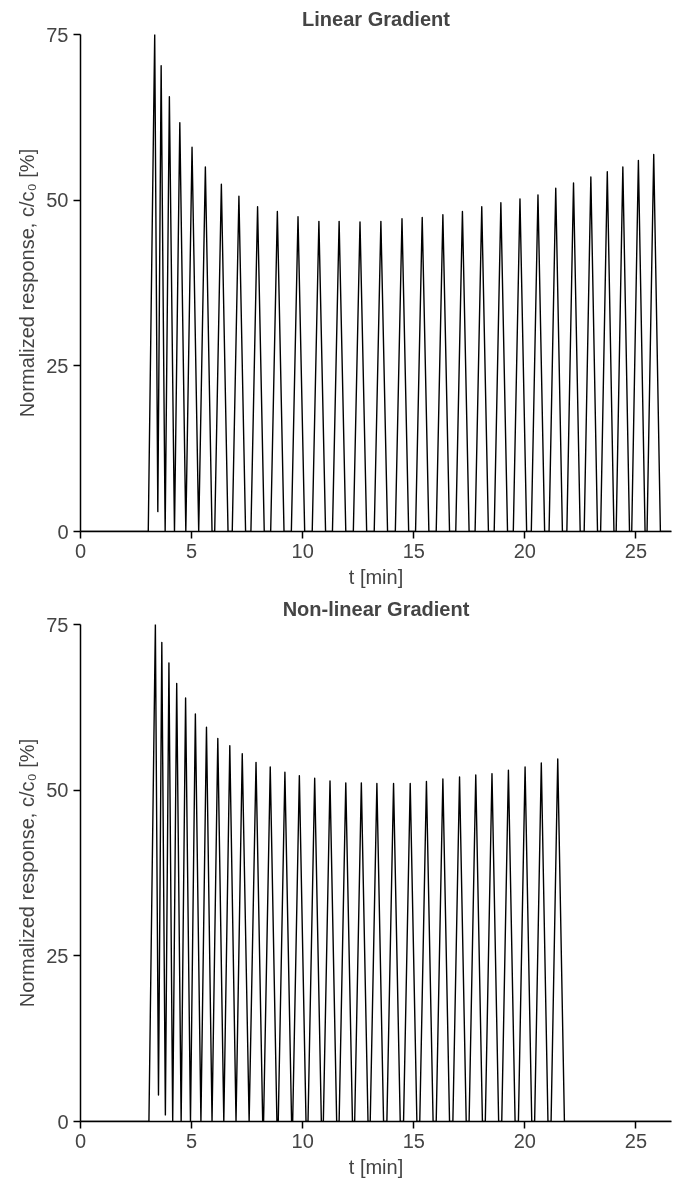 Image resolution: width=681 pixels, height=1194 pixels. What do you see at coordinates (376, 608) in the screenshot?
I see `chart-title: Non-linear Gradient` at bounding box center [376, 608].